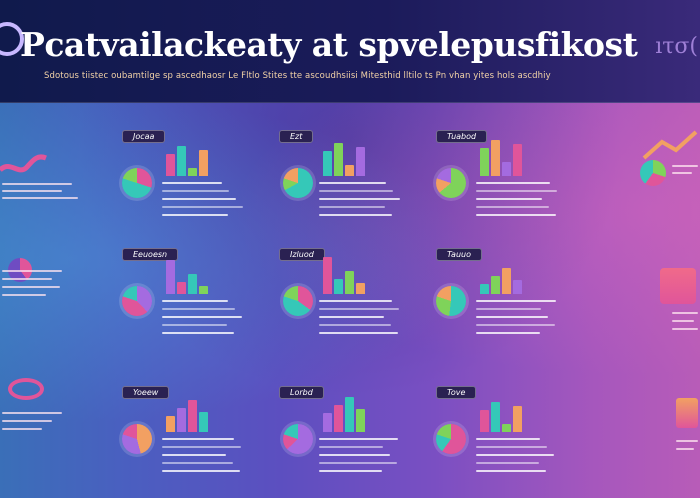  I want to click on pie-chart-icon, so click(137, 301).